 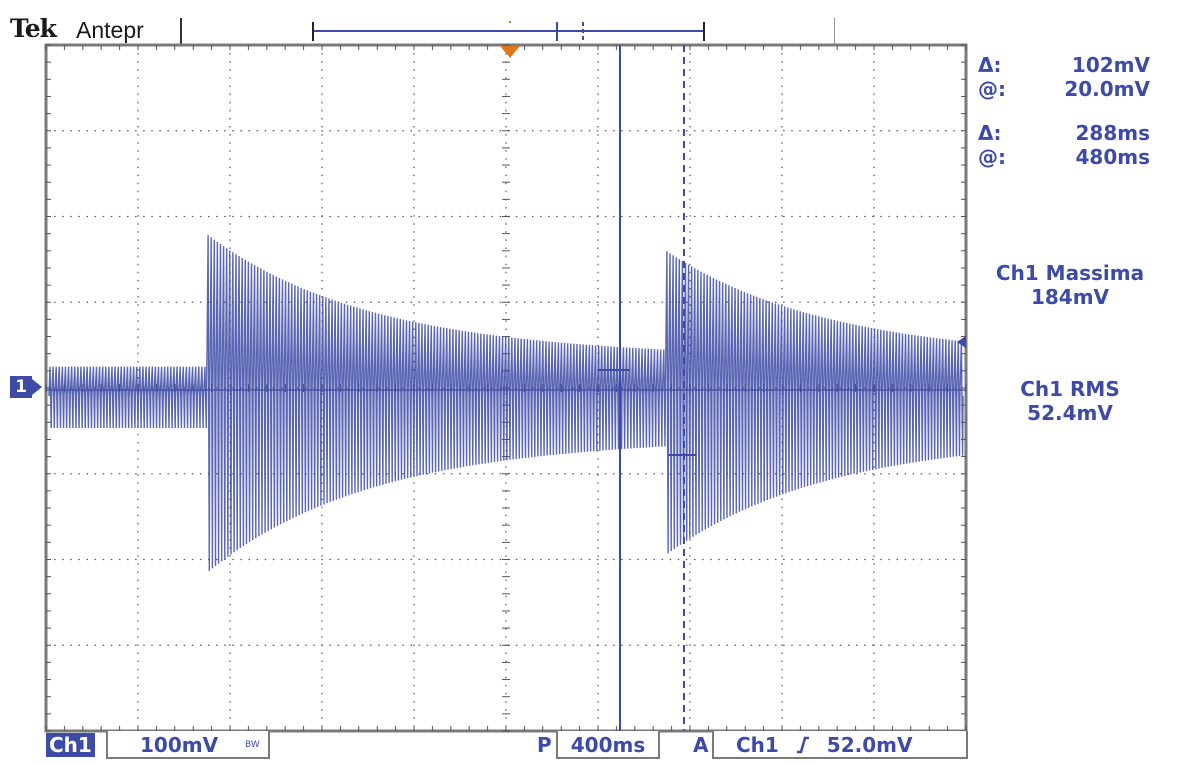 What do you see at coordinates (1113, 133) in the screenshot?
I see `time-delta-value: 288ms` at bounding box center [1113, 133].